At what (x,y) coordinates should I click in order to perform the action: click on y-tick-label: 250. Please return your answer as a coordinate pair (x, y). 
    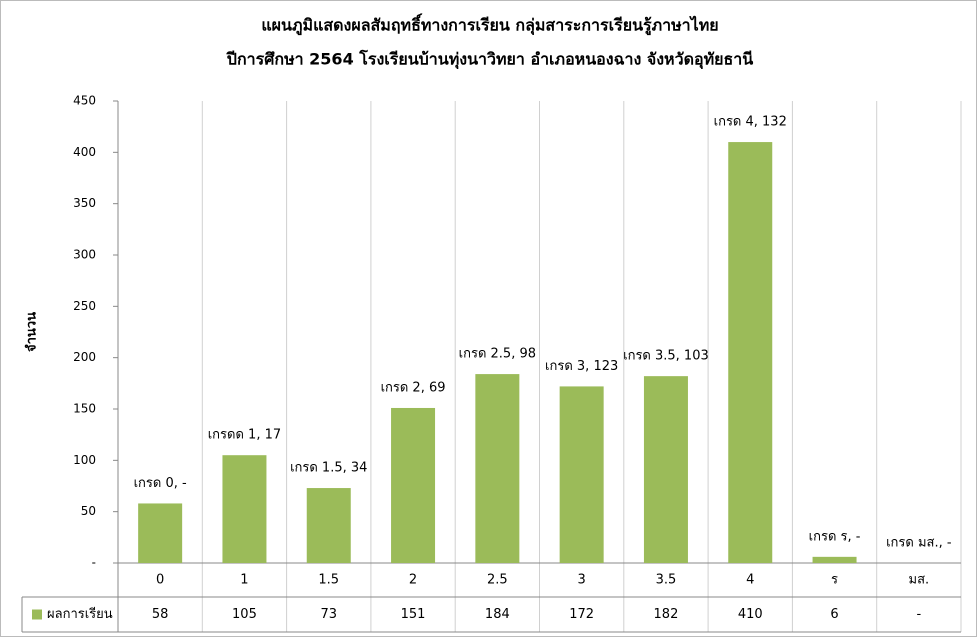
    Looking at the image, I should click on (84, 306).